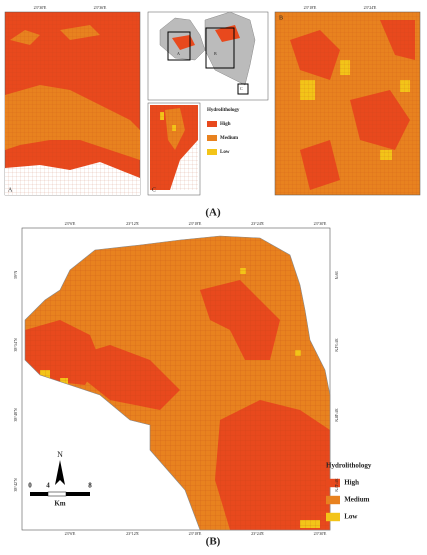 This screenshot has width=427, height=555. Describe the element at coordinates (215, 53) in the screenshot. I see `overview-label: B` at that location.